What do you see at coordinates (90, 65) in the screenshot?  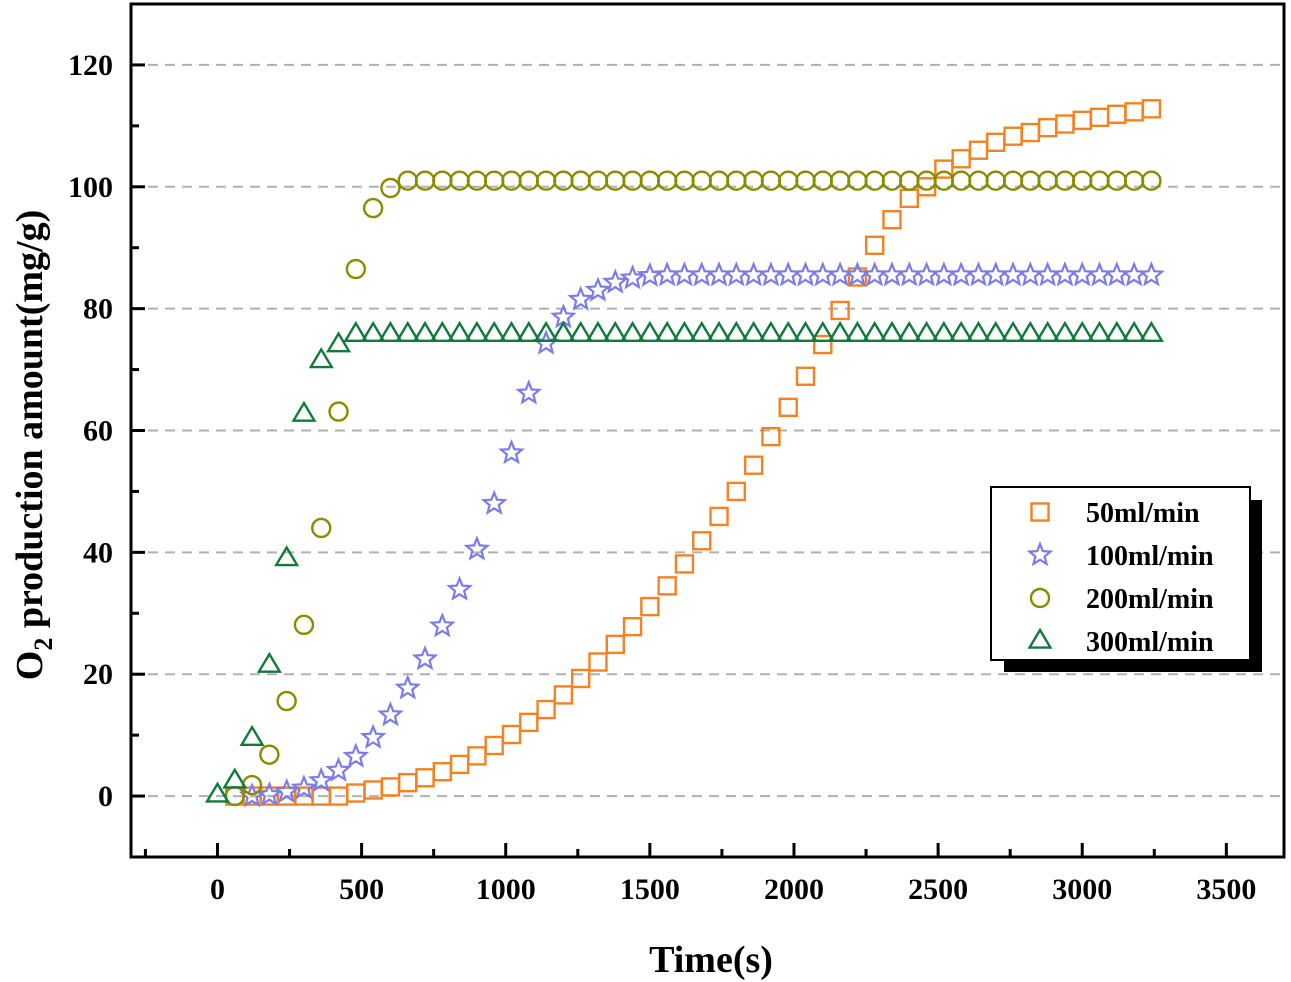 I see `y-tick-label: 120` at bounding box center [90, 65].